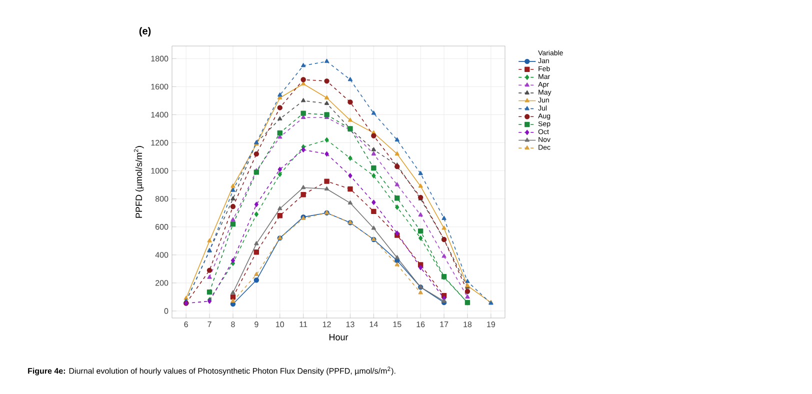 The width and height of the screenshot is (812, 394). Describe the element at coordinates (397, 325) in the screenshot. I see `x-tick-label: 15` at that location.